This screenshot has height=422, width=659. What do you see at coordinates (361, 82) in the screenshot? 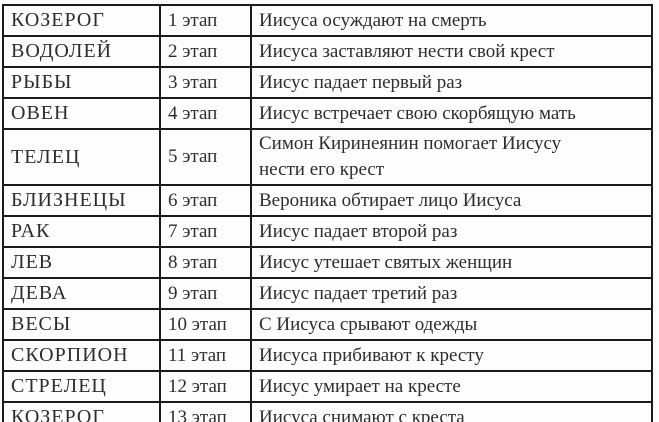
I see `description-text: Иисус падает первый раз` at bounding box center [361, 82].